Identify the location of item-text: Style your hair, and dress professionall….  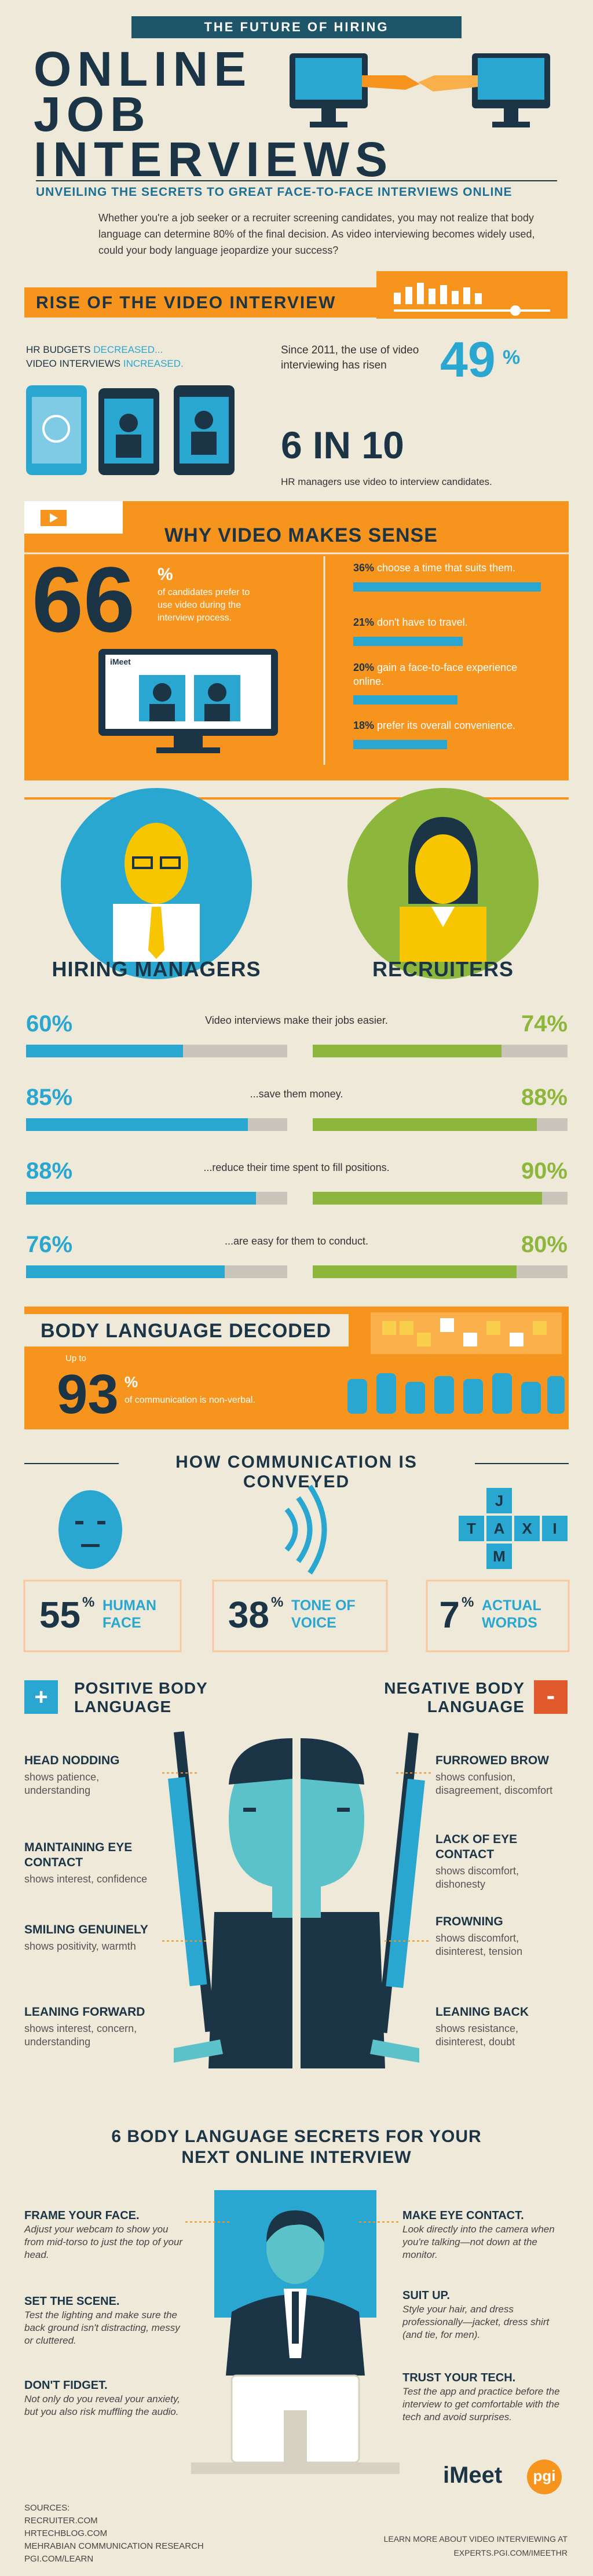
(476, 2322).